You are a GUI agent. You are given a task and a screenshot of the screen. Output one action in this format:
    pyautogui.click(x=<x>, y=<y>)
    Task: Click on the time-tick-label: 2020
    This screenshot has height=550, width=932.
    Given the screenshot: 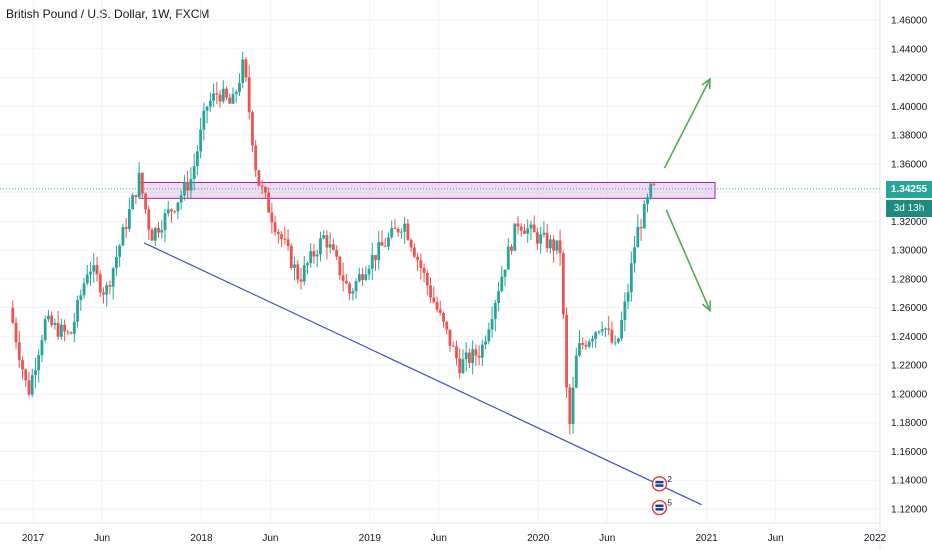 What is the action you would take?
    pyautogui.click(x=538, y=538)
    